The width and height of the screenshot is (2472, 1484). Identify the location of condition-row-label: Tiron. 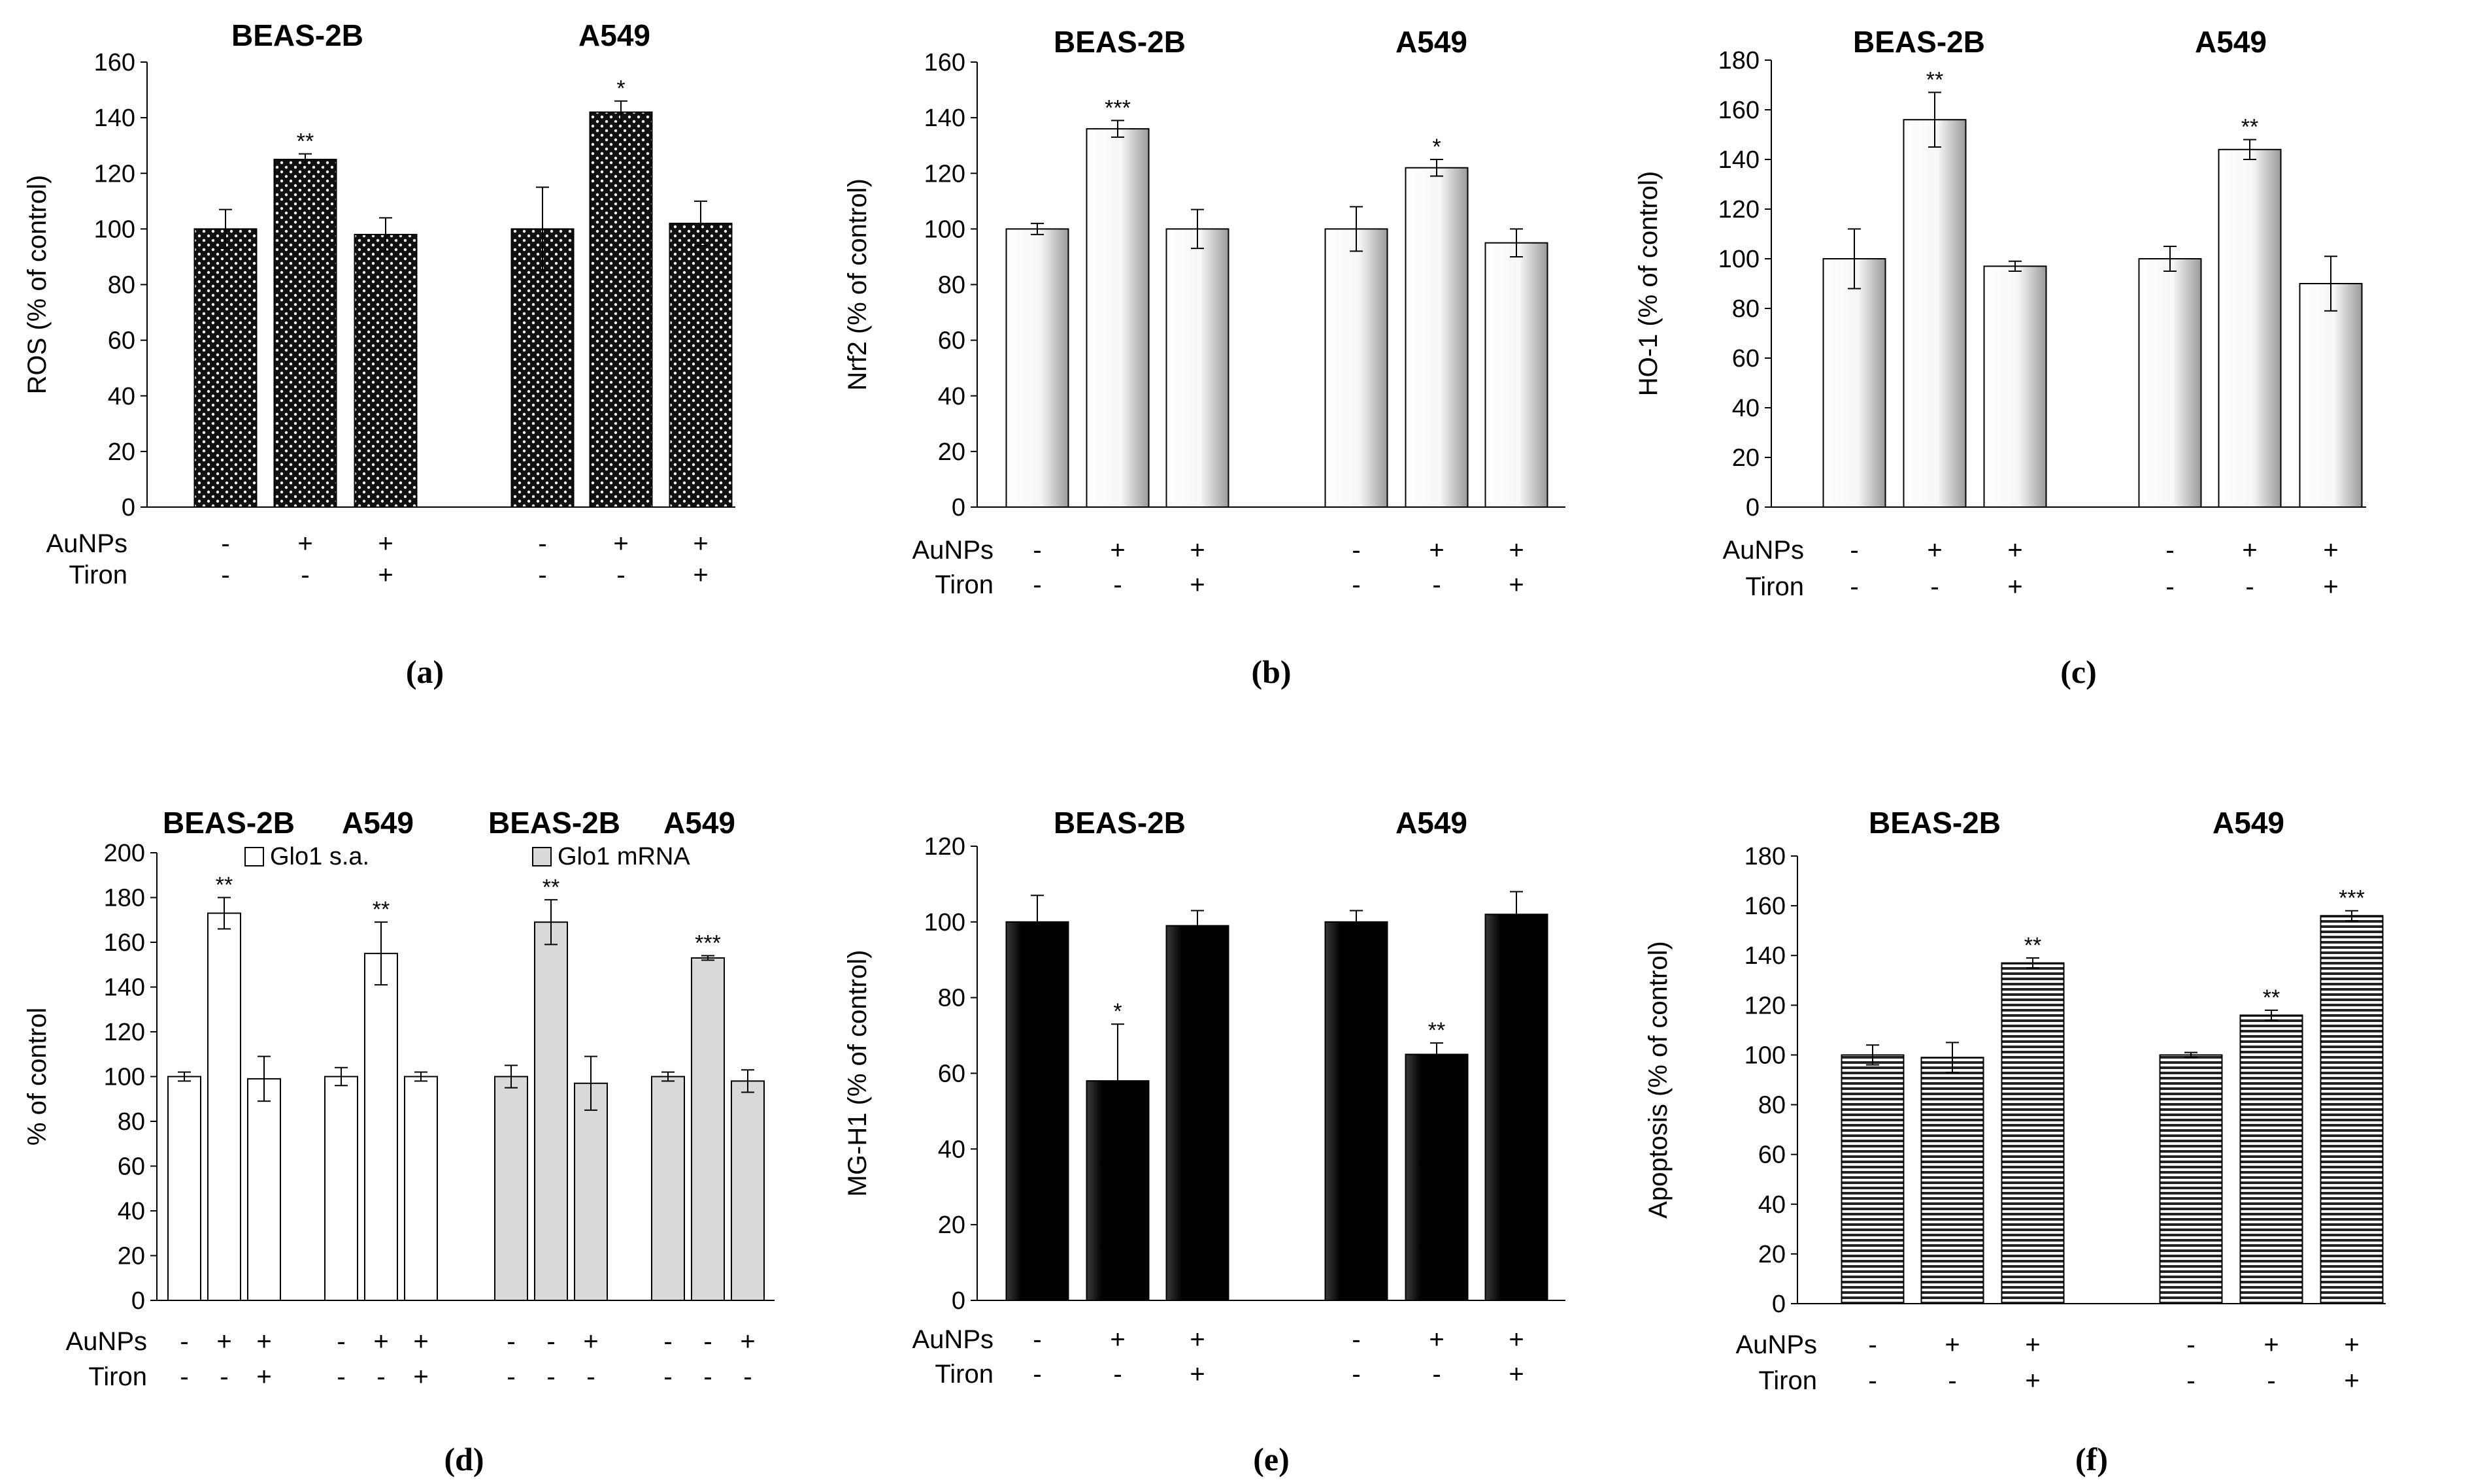
(1788, 1380).